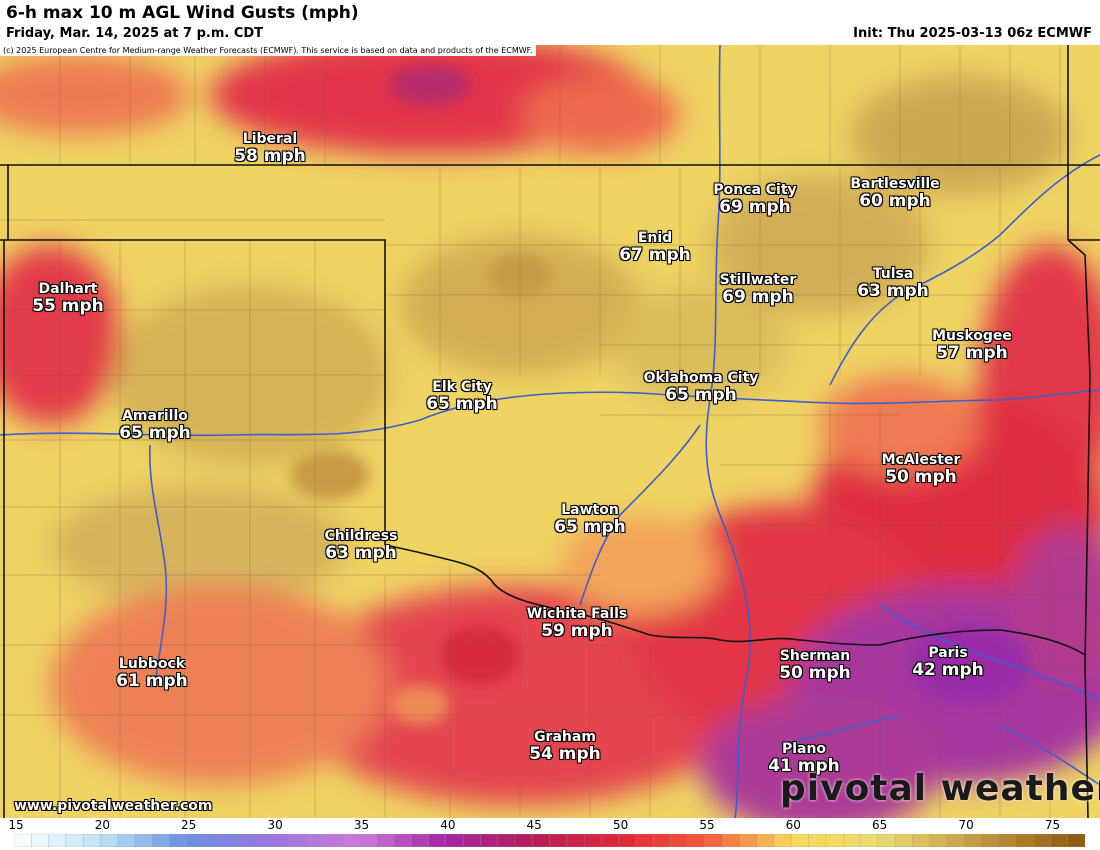 The height and width of the screenshot is (850, 1100). What do you see at coordinates (152, 681) in the screenshot?
I see `city-gust-value: 61 mph` at bounding box center [152, 681].